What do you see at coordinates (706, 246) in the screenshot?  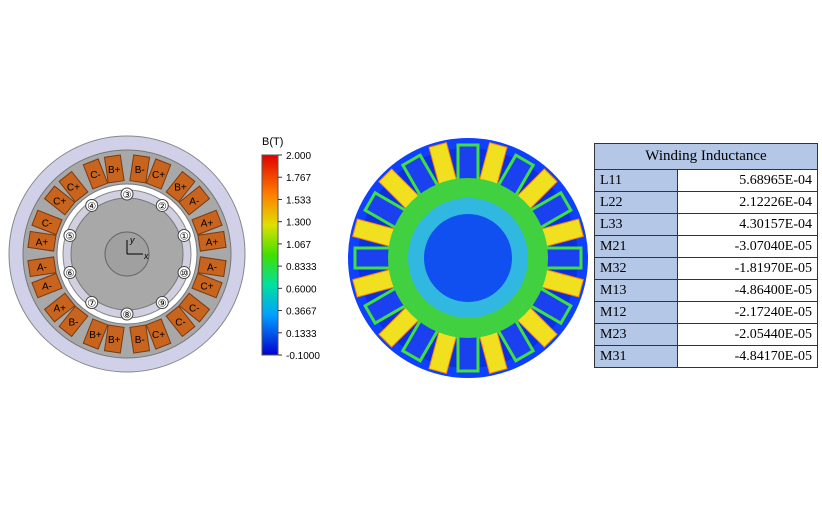 I see `table-row: M21 -3.07040E-05` at bounding box center [706, 246].